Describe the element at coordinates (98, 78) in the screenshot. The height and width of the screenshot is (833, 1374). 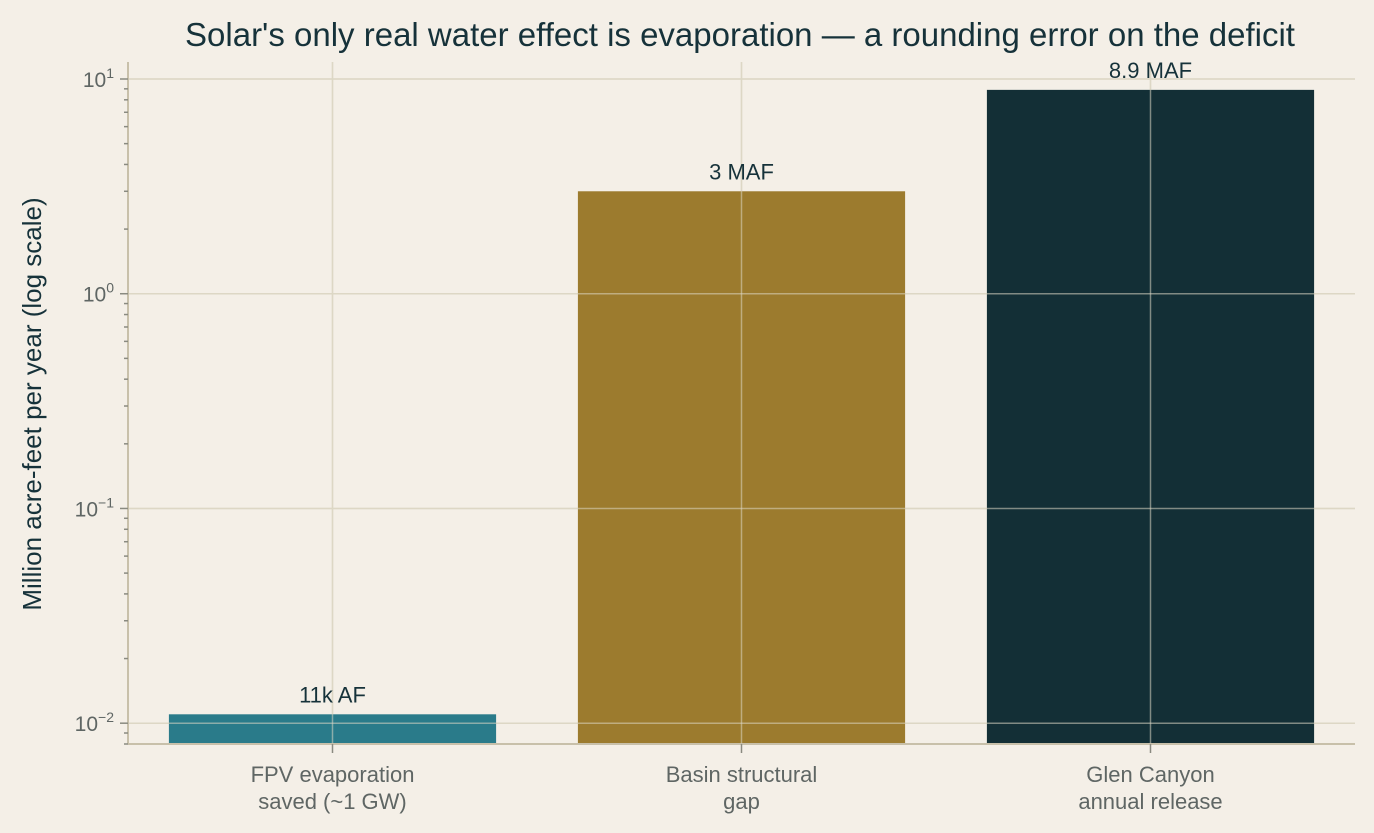
I see `y-tick-label: 10¹` at that location.